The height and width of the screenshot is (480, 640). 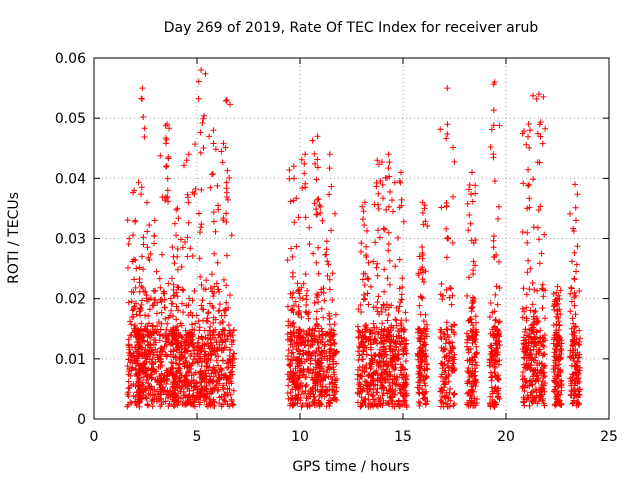 What do you see at coordinates (300, 437) in the screenshot?
I see `x-tick-label: 10` at bounding box center [300, 437].